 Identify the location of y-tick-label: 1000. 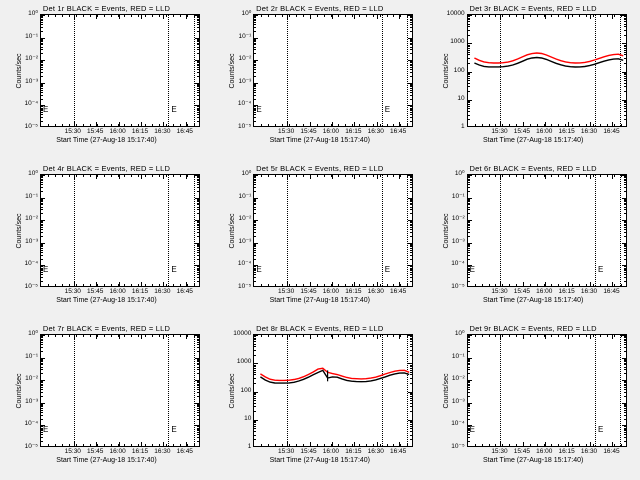
(457, 41).